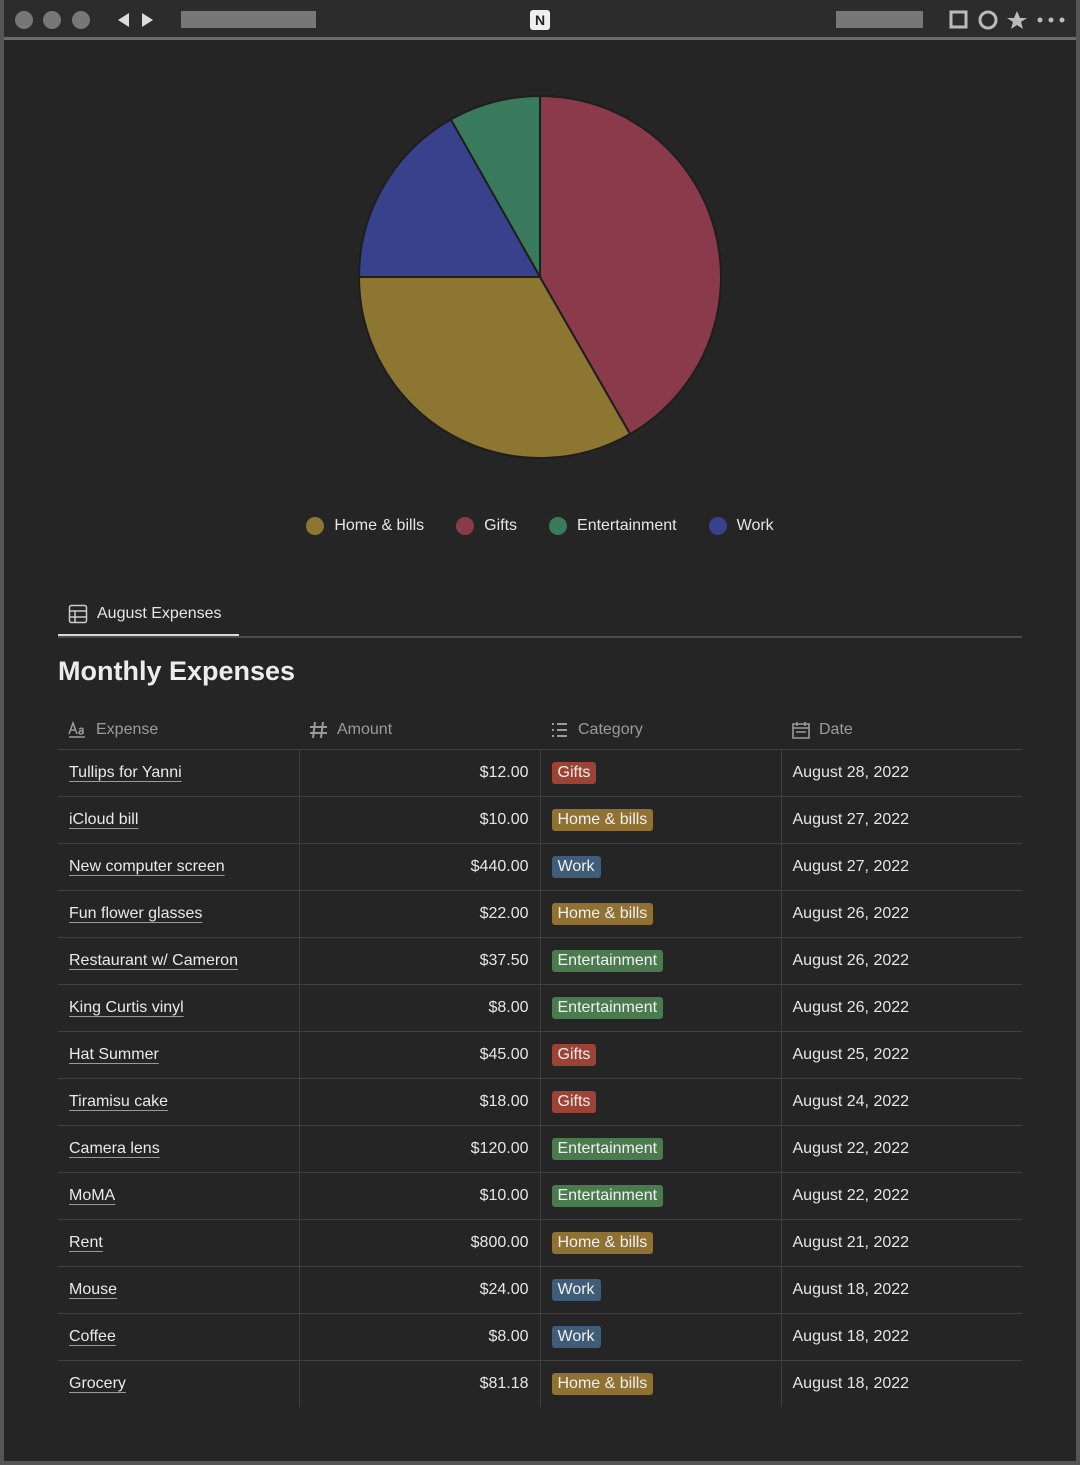 This screenshot has height=1465, width=1080. I want to click on column-header: Amount, so click(419, 730).